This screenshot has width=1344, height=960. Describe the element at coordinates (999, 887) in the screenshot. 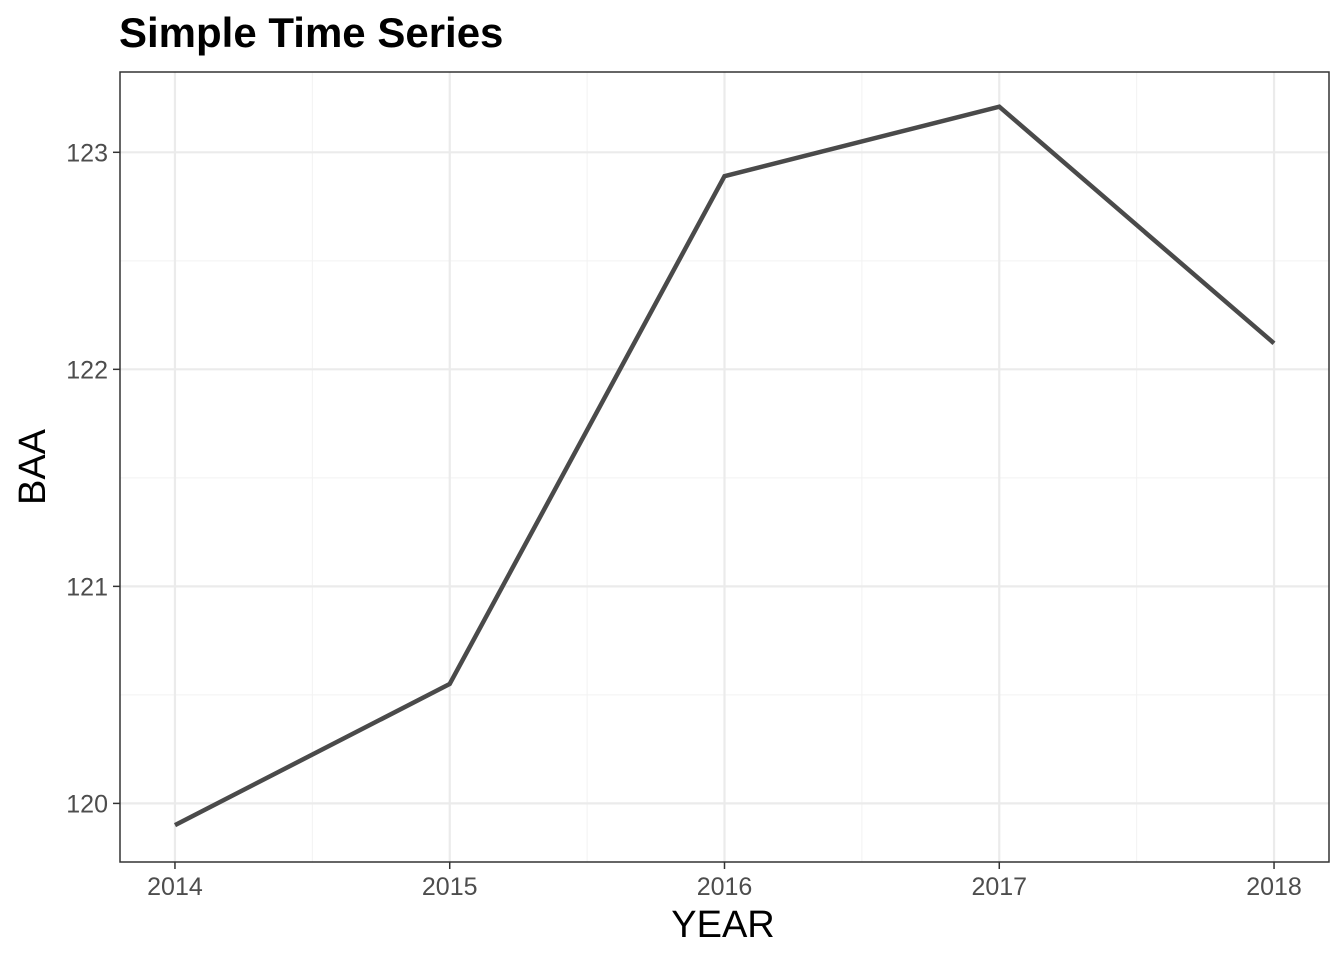

I see `x-tick-label: 2017` at that location.